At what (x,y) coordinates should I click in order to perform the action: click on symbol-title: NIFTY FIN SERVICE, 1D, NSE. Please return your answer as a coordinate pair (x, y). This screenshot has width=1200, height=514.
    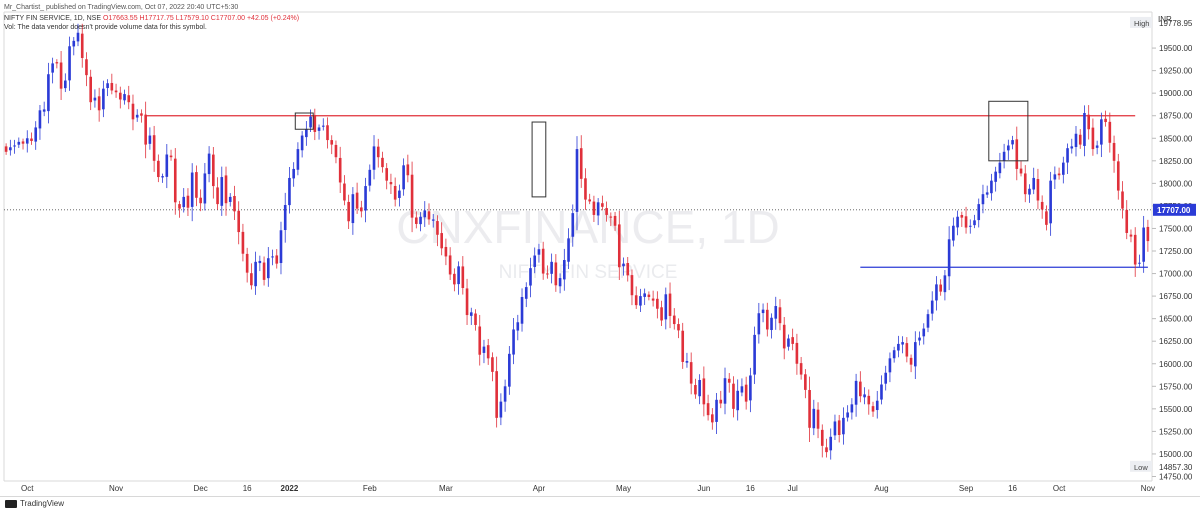
    Looking at the image, I should click on (52, 18).